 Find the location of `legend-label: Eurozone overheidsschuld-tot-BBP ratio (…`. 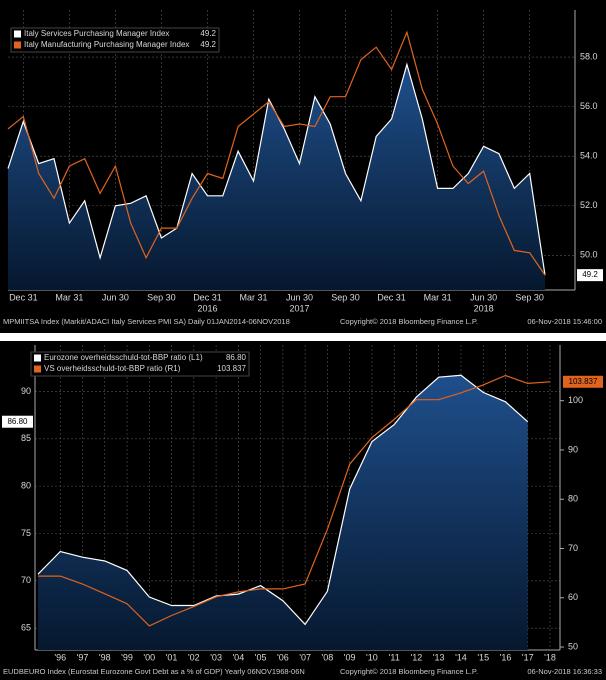

legend-label: Eurozone overheidsschuld-tot-BBP ratio (… is located at coordinates (123, 357).